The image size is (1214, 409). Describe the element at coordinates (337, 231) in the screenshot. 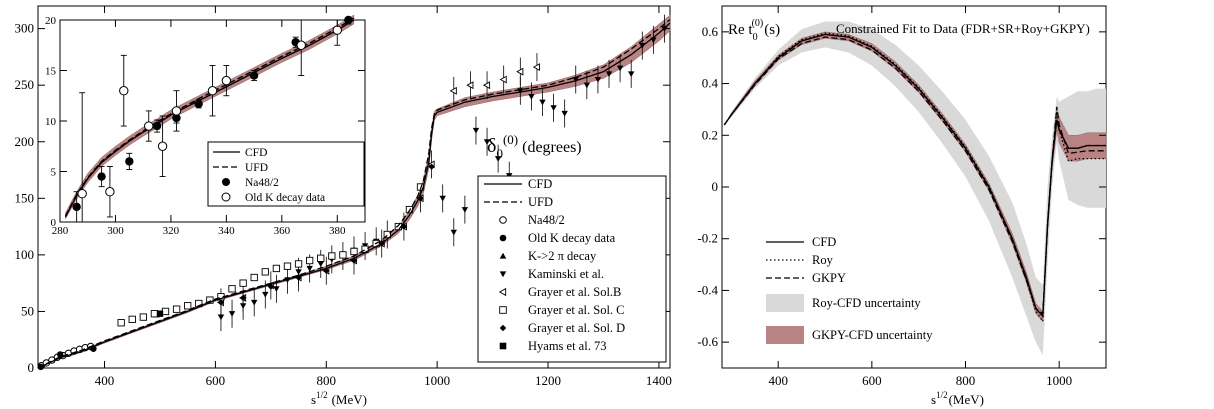

I see `x-tick-label: 380` at that location.